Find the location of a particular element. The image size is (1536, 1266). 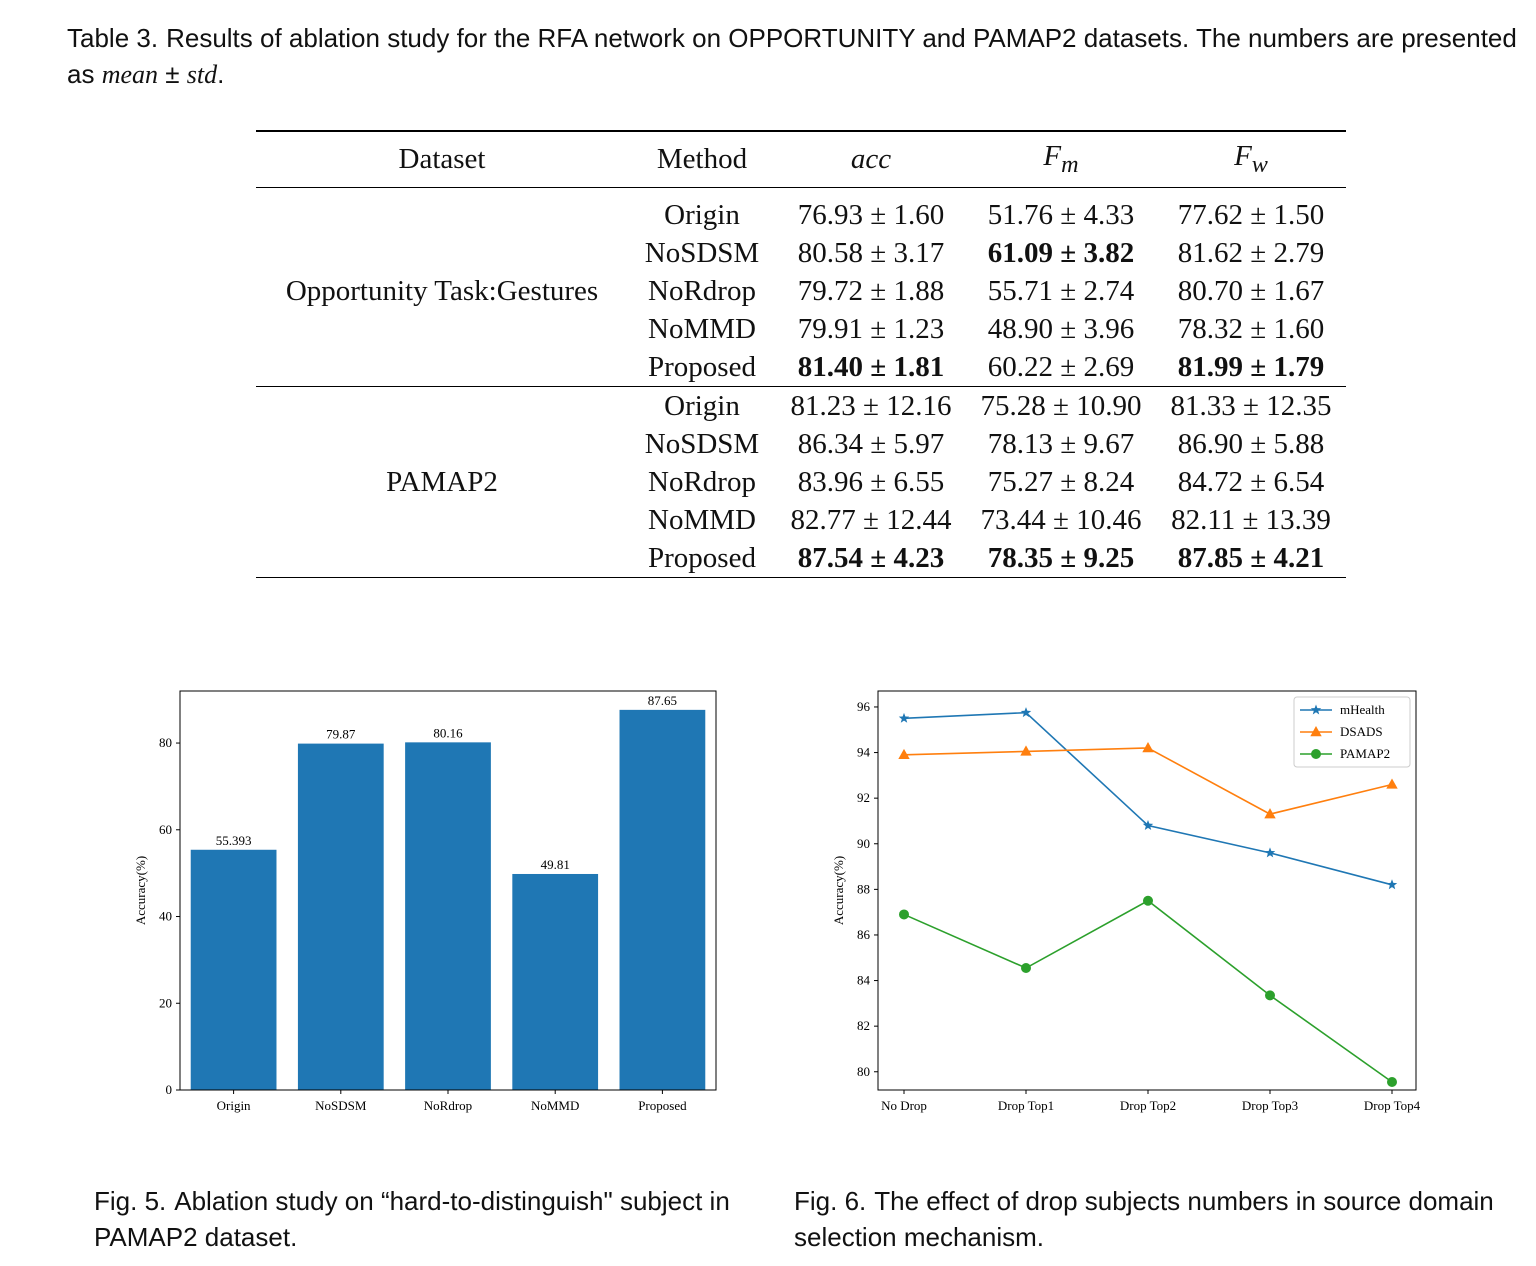

fig5-caption-label: Fig. 5. is located at coordinates (130, 1201).